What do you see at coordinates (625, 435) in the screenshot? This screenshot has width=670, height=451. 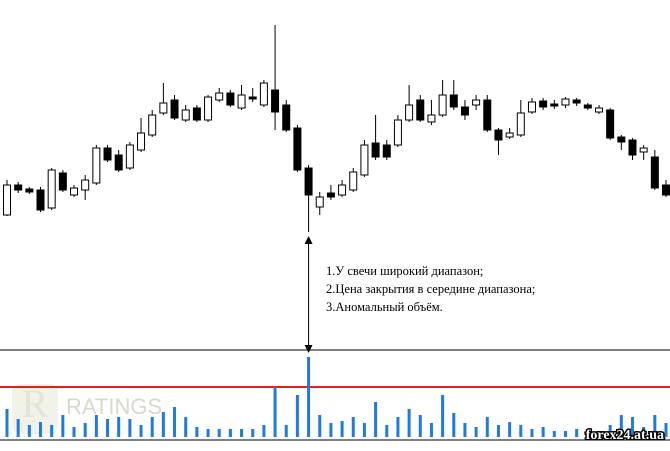 I see `site-label: forex24.at.ua` at bounding box center [625, 435].